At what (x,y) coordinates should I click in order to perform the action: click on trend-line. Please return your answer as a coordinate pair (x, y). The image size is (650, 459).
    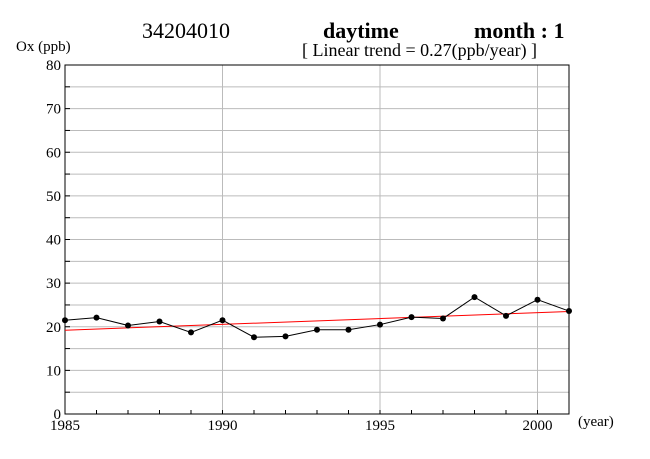
    Looking at the image, I should click on (317, 320).